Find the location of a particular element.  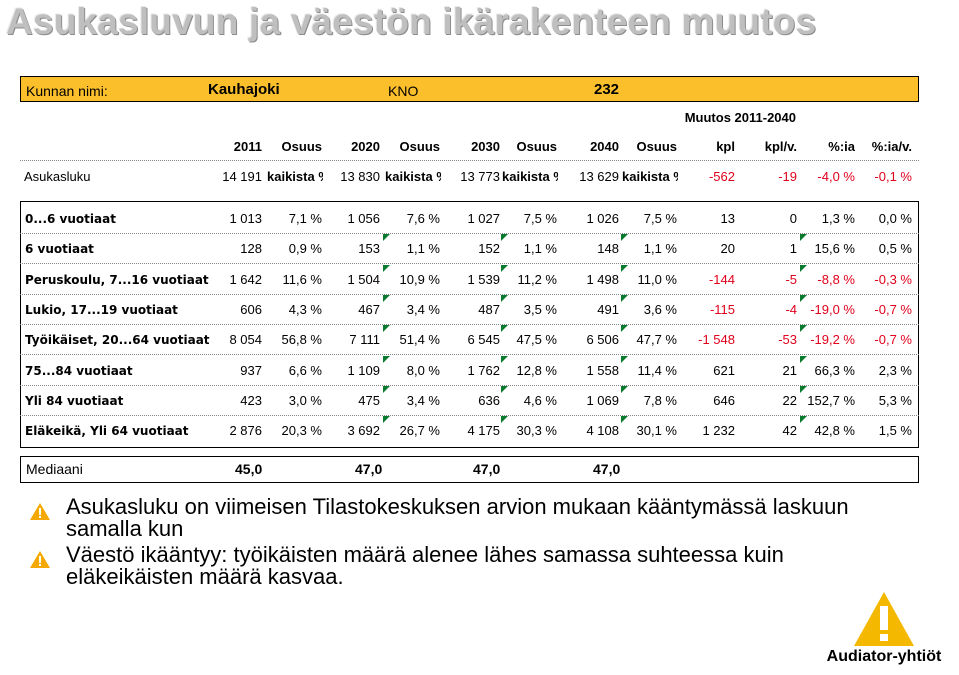

kno-value: 232 is located at coordinates (607, 89).